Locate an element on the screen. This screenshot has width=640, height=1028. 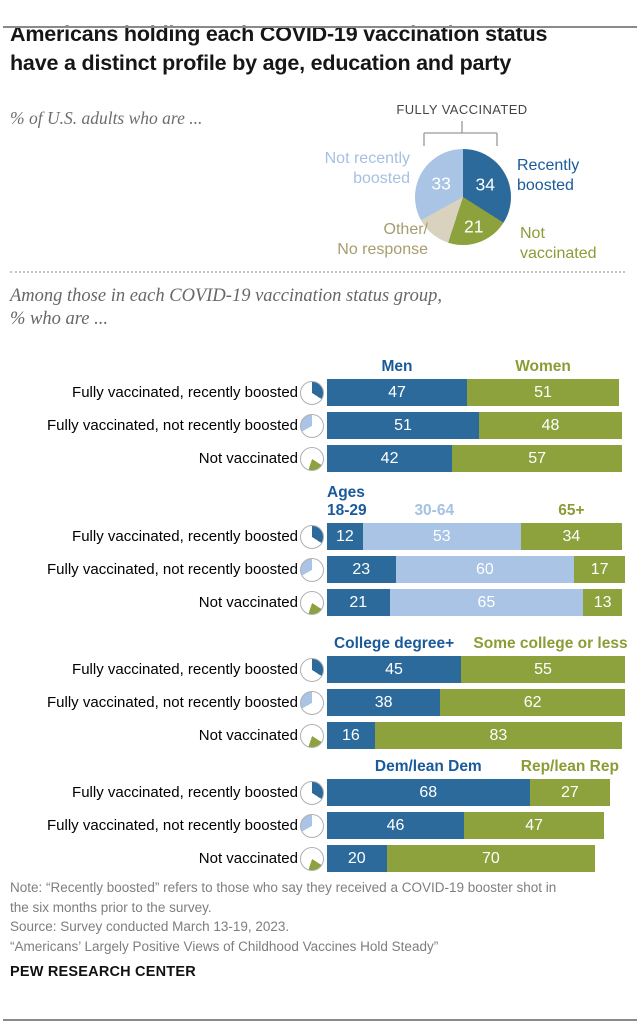
bar-segment: 23 is located at coordinates (361, 569).